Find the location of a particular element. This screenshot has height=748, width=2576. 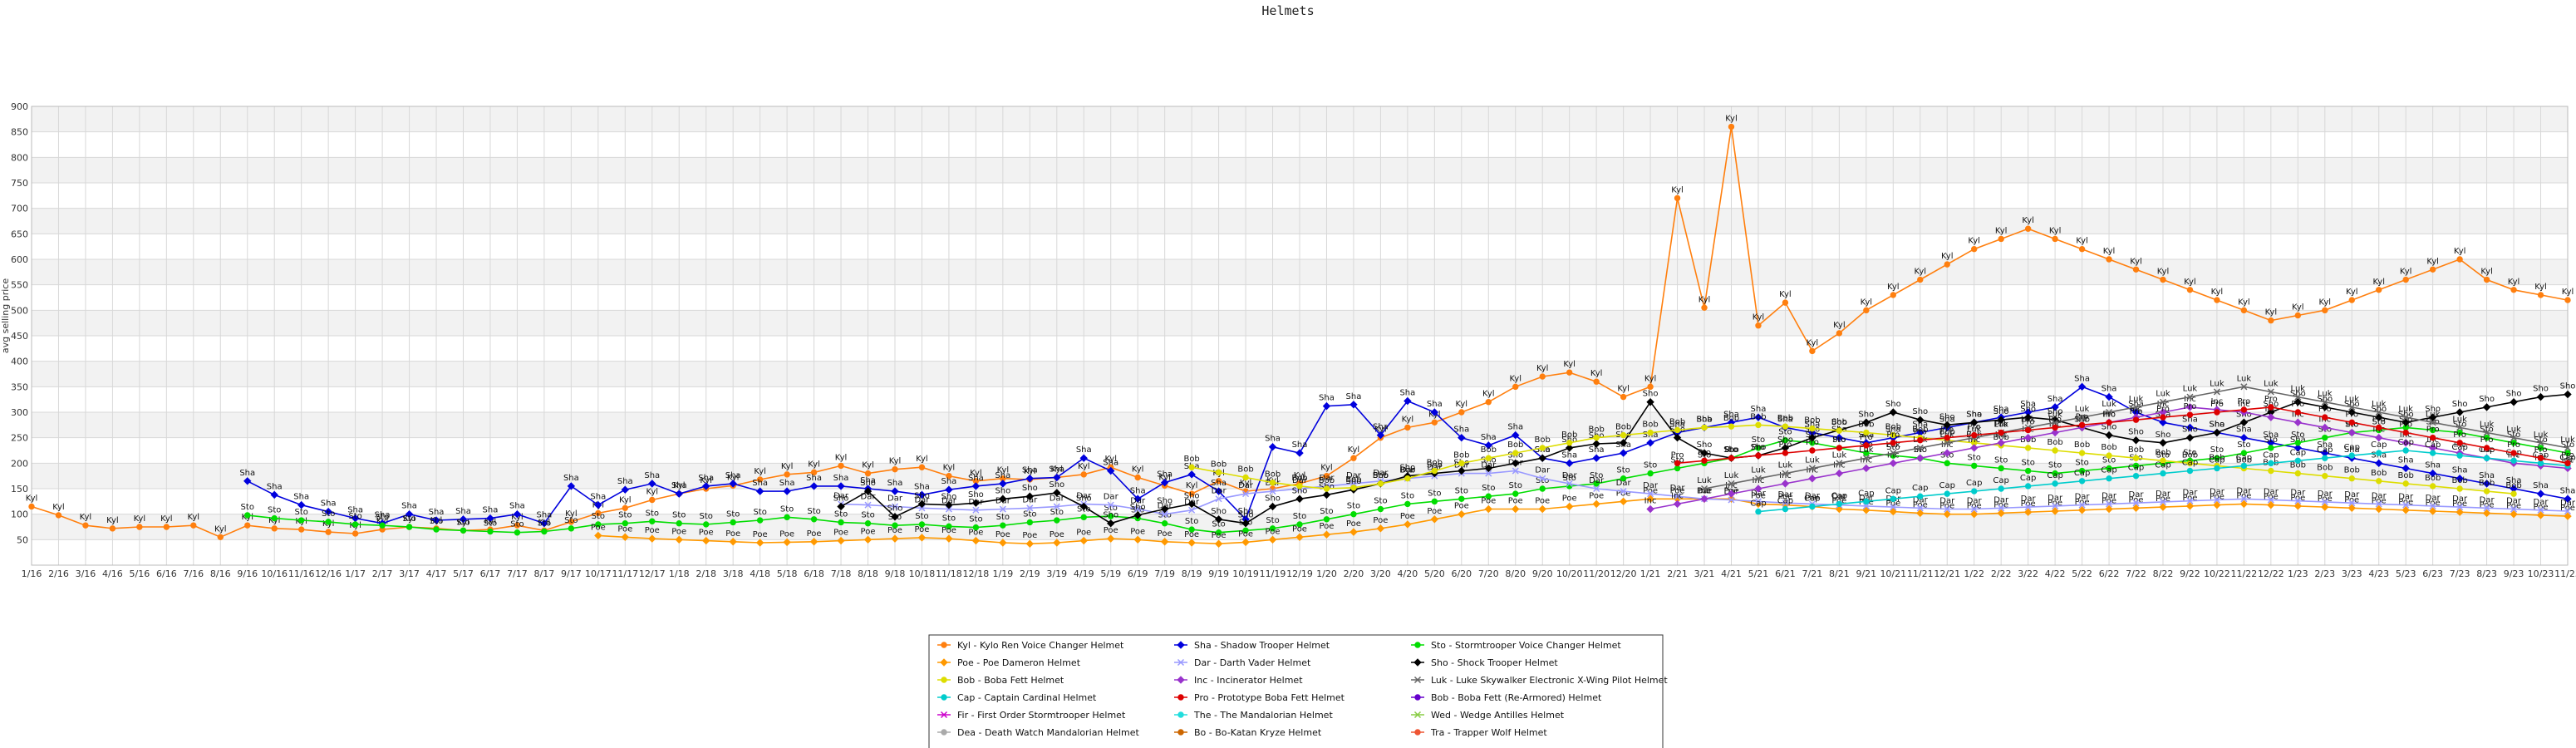

x-tick-label: 3/22 is located at coordinates (2028, 573).